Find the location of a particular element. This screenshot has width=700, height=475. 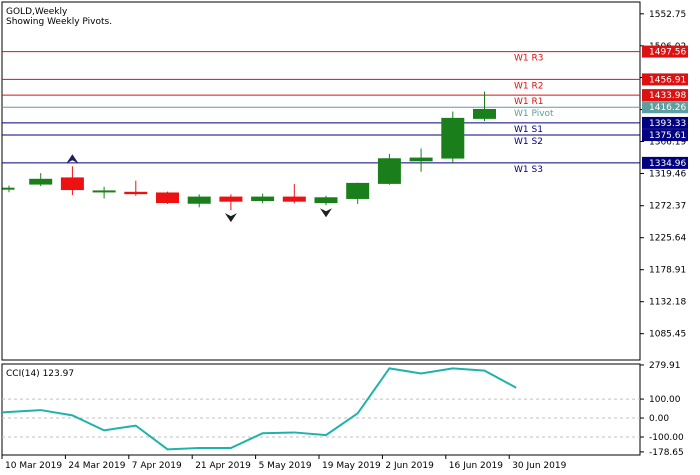

chart-subtitle: Showing Weekly Pivots. is located at coordinates (59, 22).